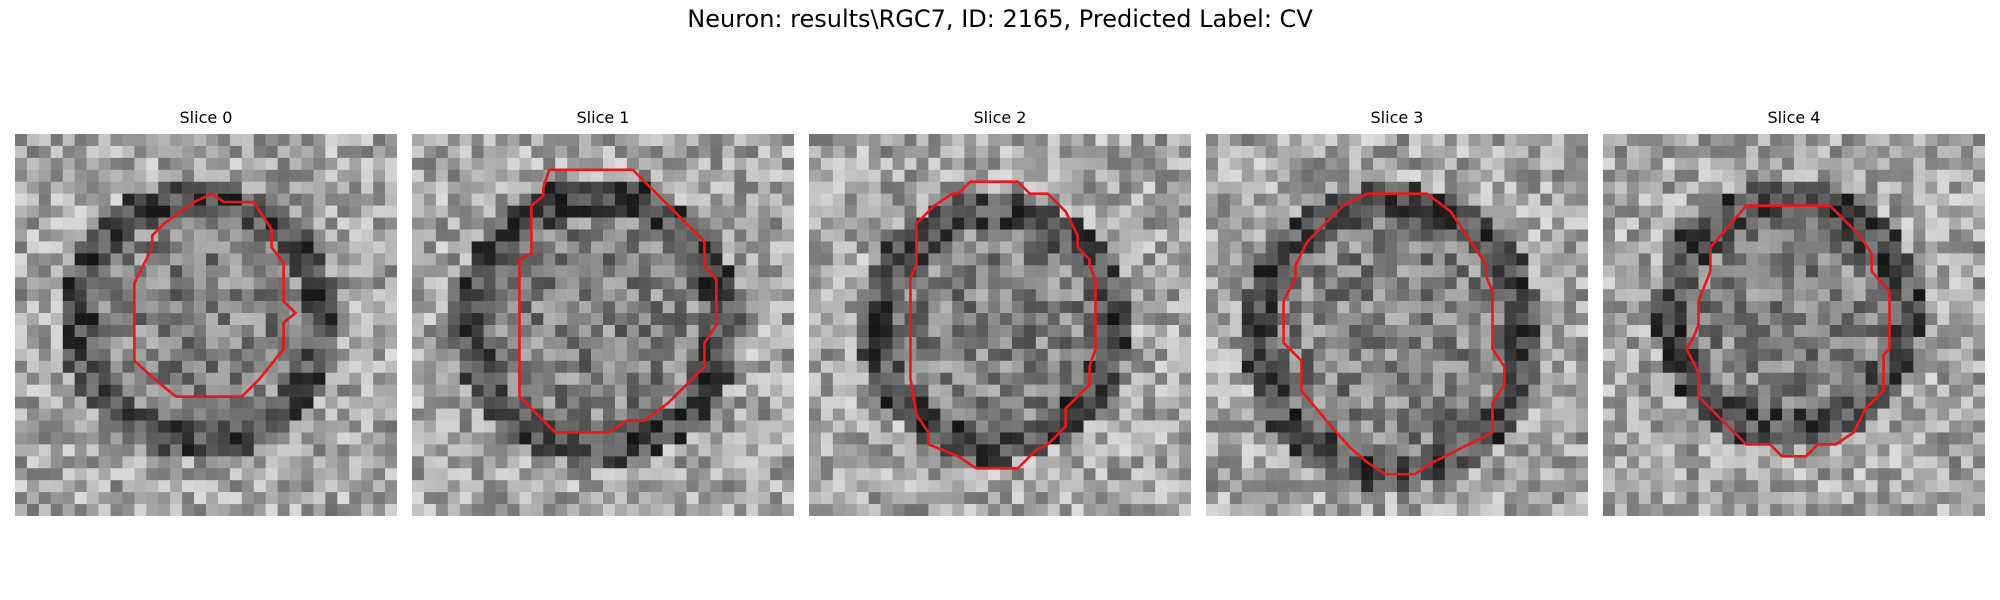  I want to click on slice-title: Slice 1, so click(603, 117).